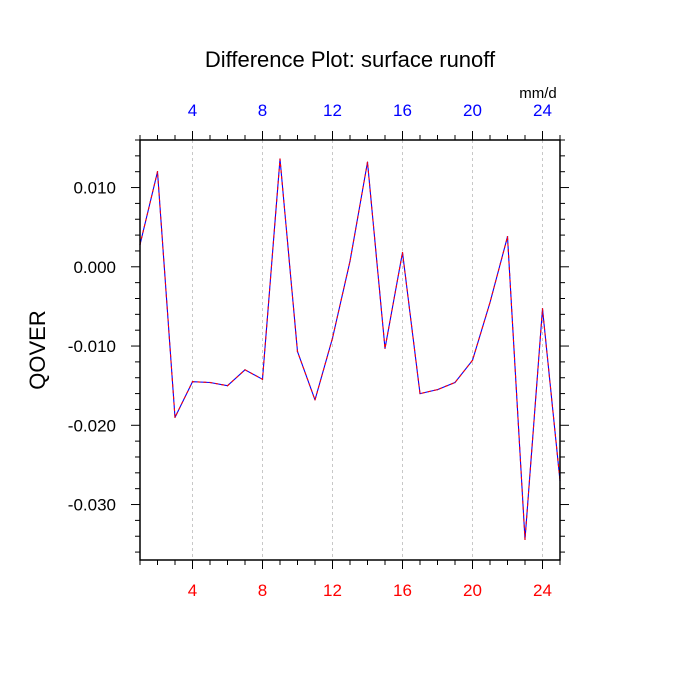 This screenshot has height=700, width=700. What do you see at coordinates (192, 590) in the screenshot?
I see `x-tick-label-bottom-4: 4` at bounding box center [192, 590].